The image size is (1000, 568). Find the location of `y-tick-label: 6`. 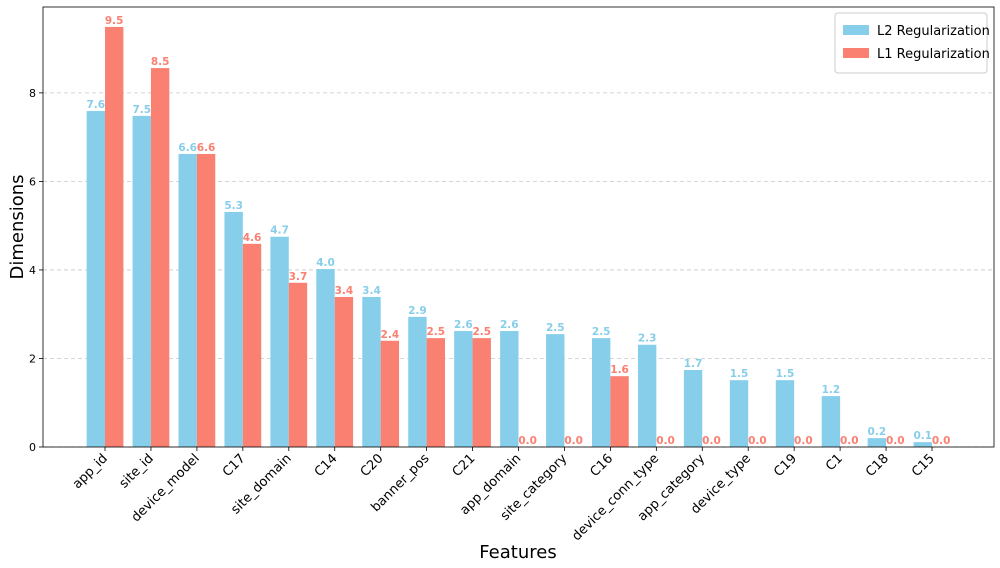

y-tick-label: 6 is located at coordinates (32, 181).